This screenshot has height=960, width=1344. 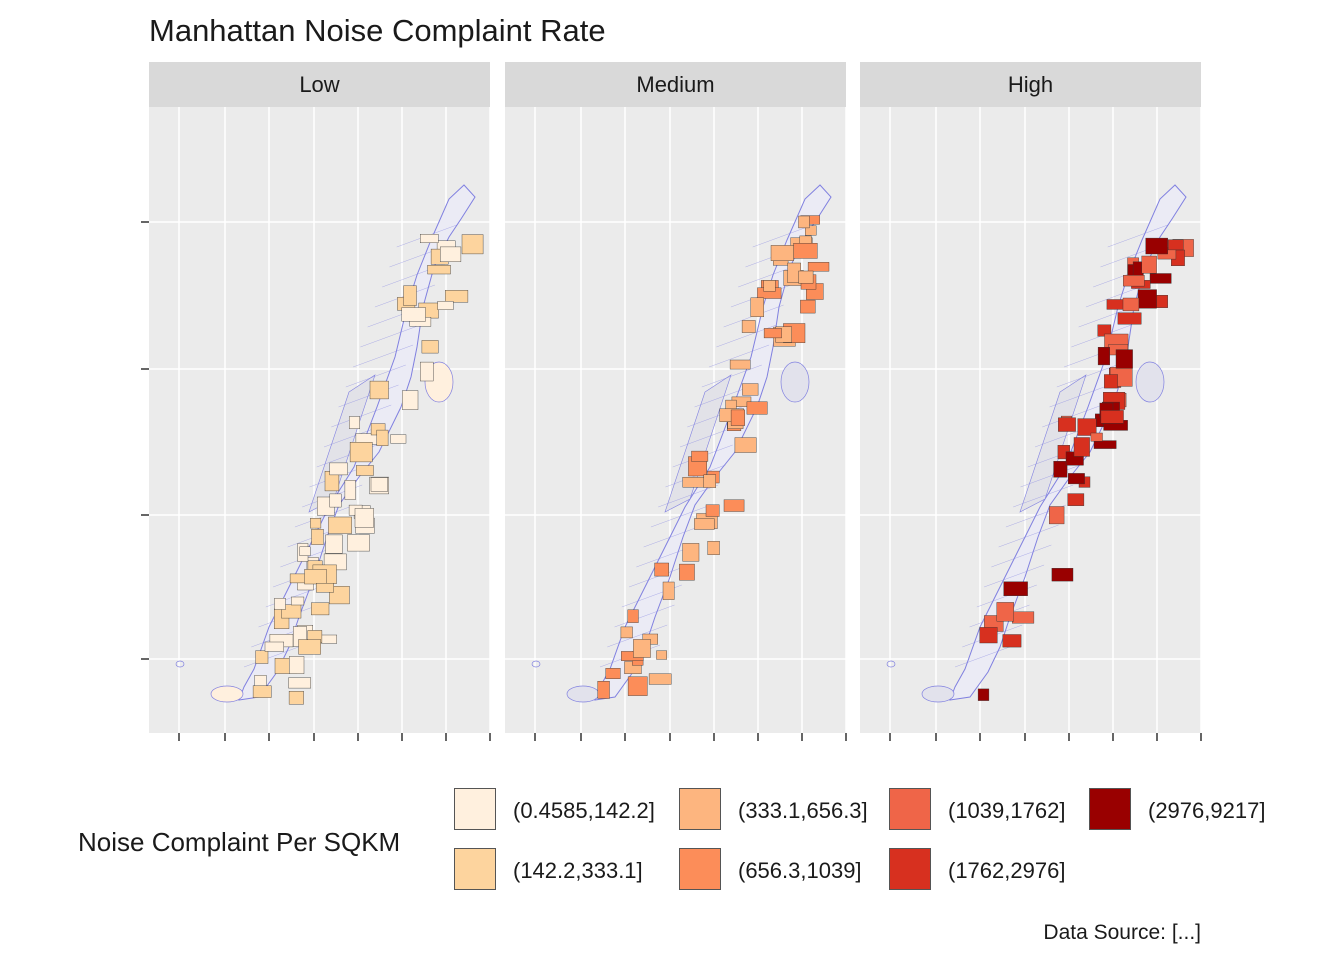 What do you see at coordinates (1030, 84) in the screenshot?
I see `facet-strip-high: High` at bounding box center [1030, 84].